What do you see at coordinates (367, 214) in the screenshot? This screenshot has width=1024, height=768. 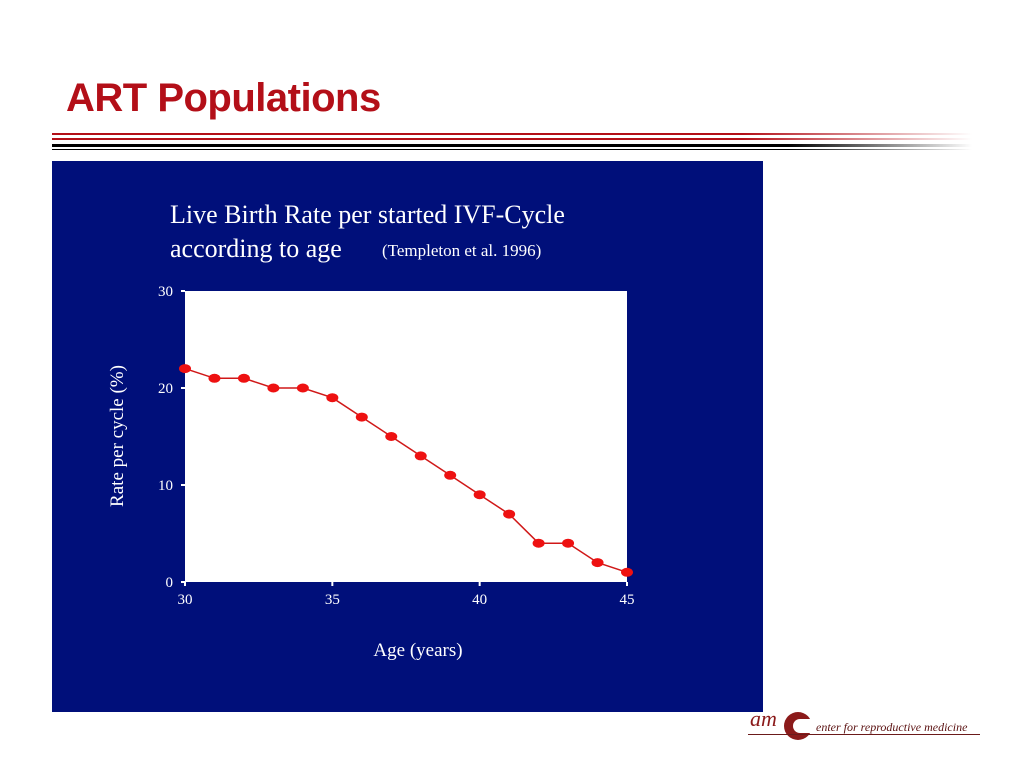 I see `chart-title: Live Birth Rate per started IVF-Cycle` at bounding box center [367, 214].